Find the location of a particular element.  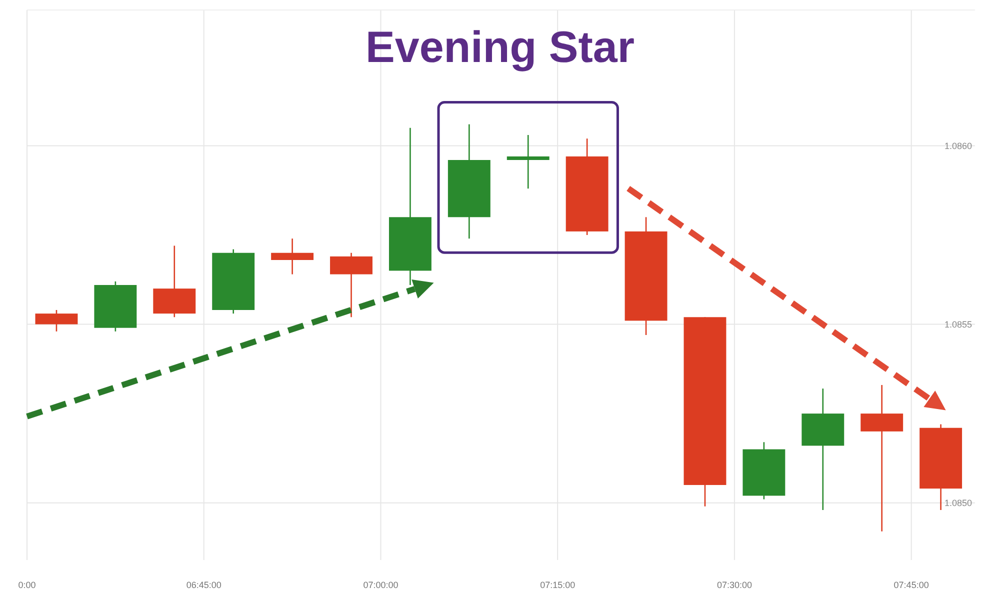

y-tick-label: 1.0860 is located at coordinates (958, 145).